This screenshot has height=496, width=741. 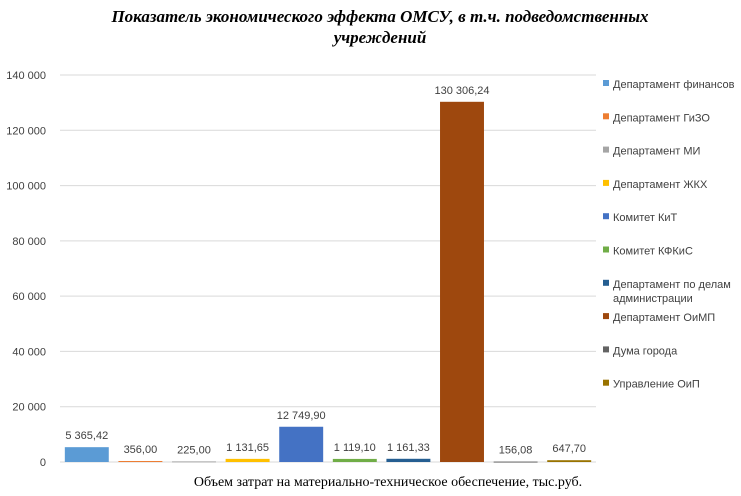 I want to click on data-label: 130 306,24, so click(x=461, y=91).